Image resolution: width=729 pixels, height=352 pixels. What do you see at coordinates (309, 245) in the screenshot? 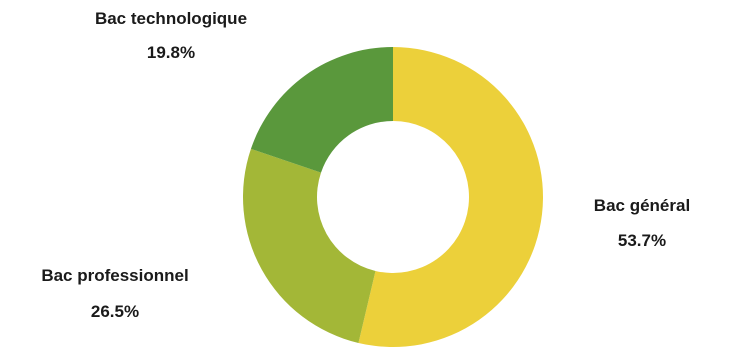
I see `slice-bac-professionnel` at bounding box center [309, 245].